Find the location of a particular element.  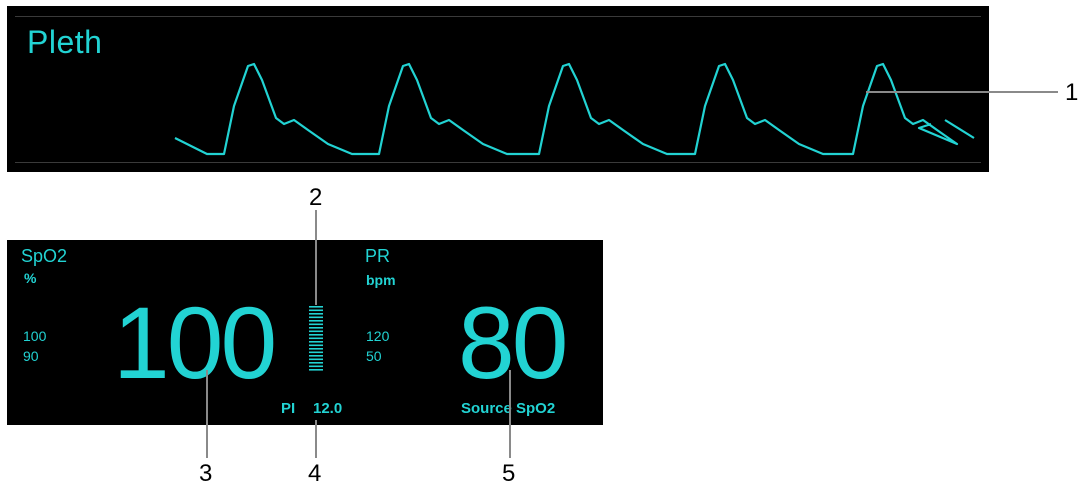

pr-unit: bpm is located at coordinates (381, 280).